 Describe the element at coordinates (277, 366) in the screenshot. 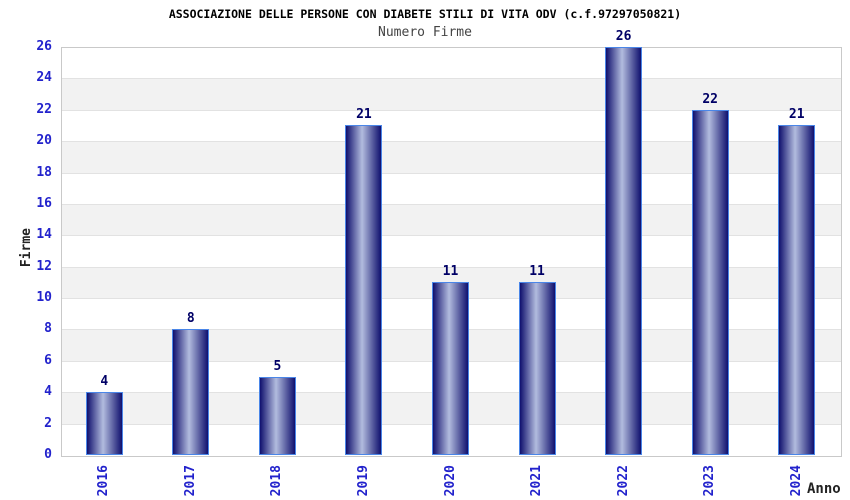

I see `bar-value-label: 5` at that location.